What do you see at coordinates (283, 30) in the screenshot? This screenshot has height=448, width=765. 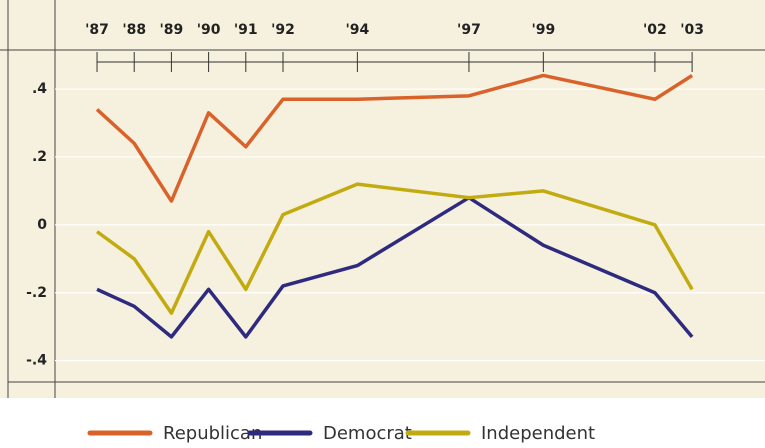 I see `x-tick-label: '92` at bounding box center [283, 30].